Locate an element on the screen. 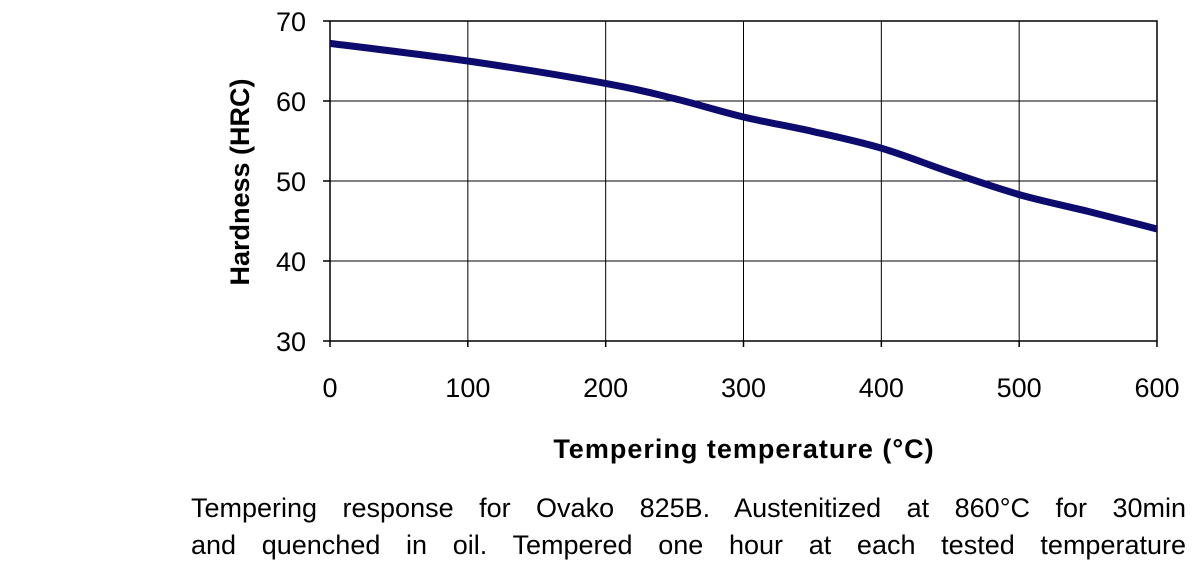  y-tick-label: 50 is located at coordinates (291, 182).